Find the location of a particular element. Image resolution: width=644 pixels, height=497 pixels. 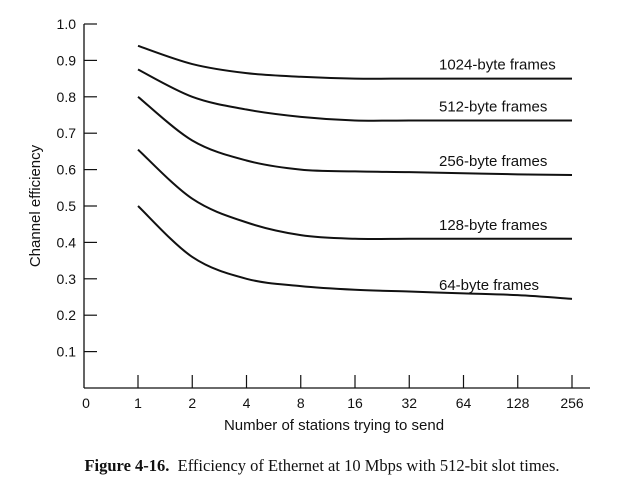

y-tick-label: 0.1 is located at coordinates (67, 352).